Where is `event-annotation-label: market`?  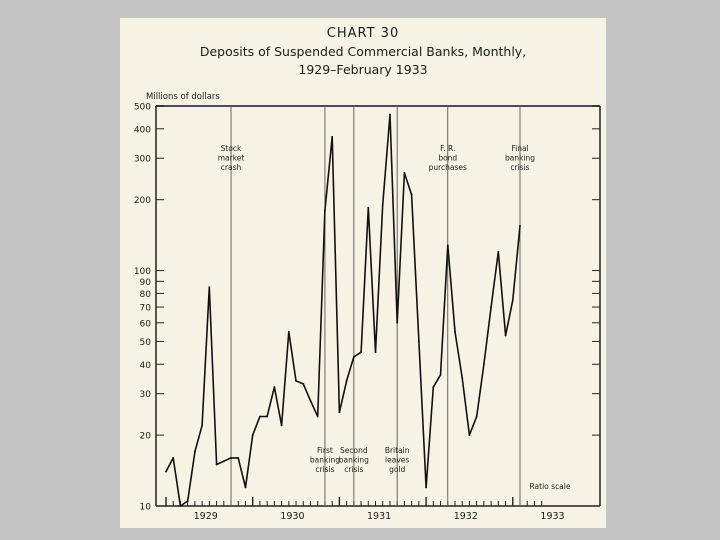
event-annotation-label: market is located at coordinates (231, 158).